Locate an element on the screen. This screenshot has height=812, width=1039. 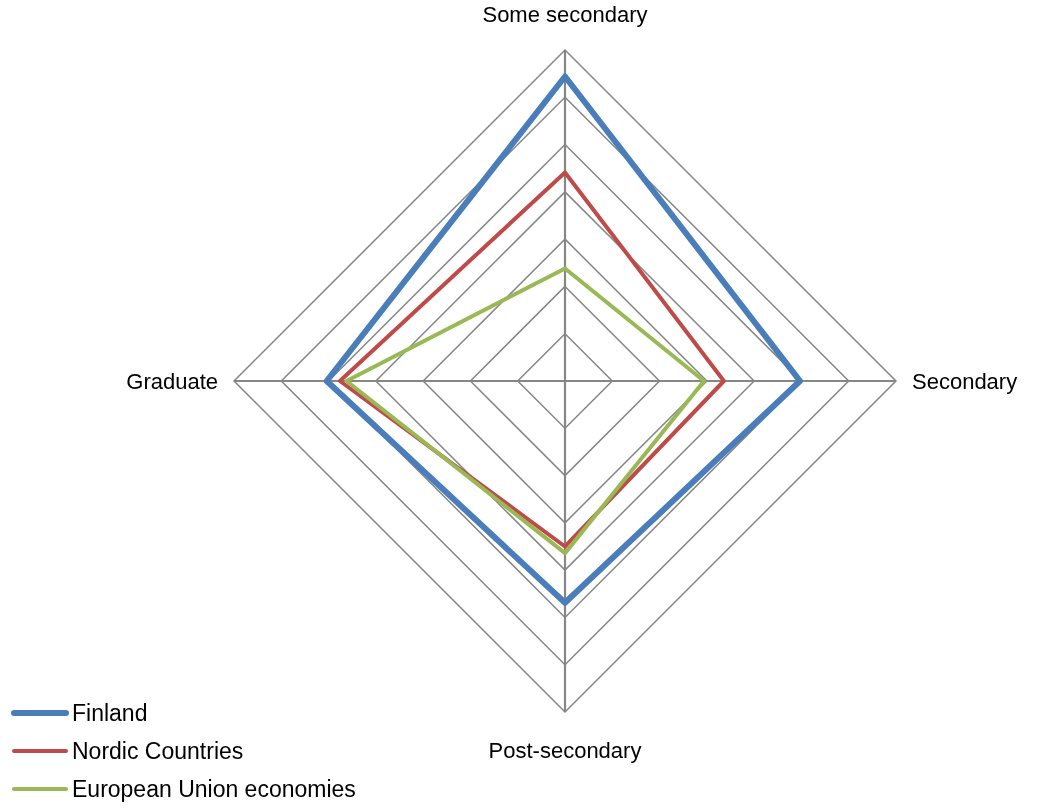
spoke-label: Graduate is located at coordinates (172, 381).